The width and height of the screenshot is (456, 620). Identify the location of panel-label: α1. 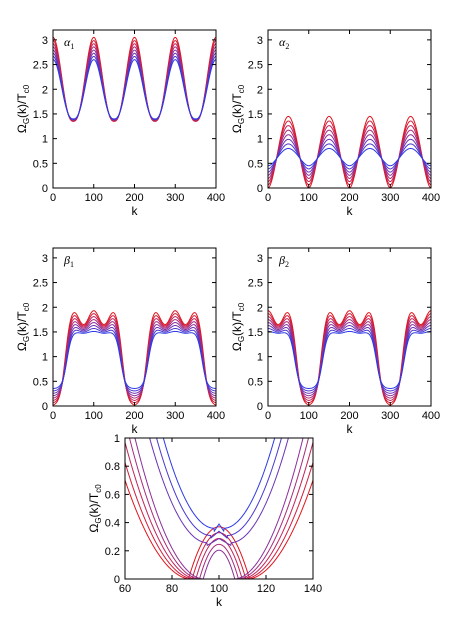
(69, 43).